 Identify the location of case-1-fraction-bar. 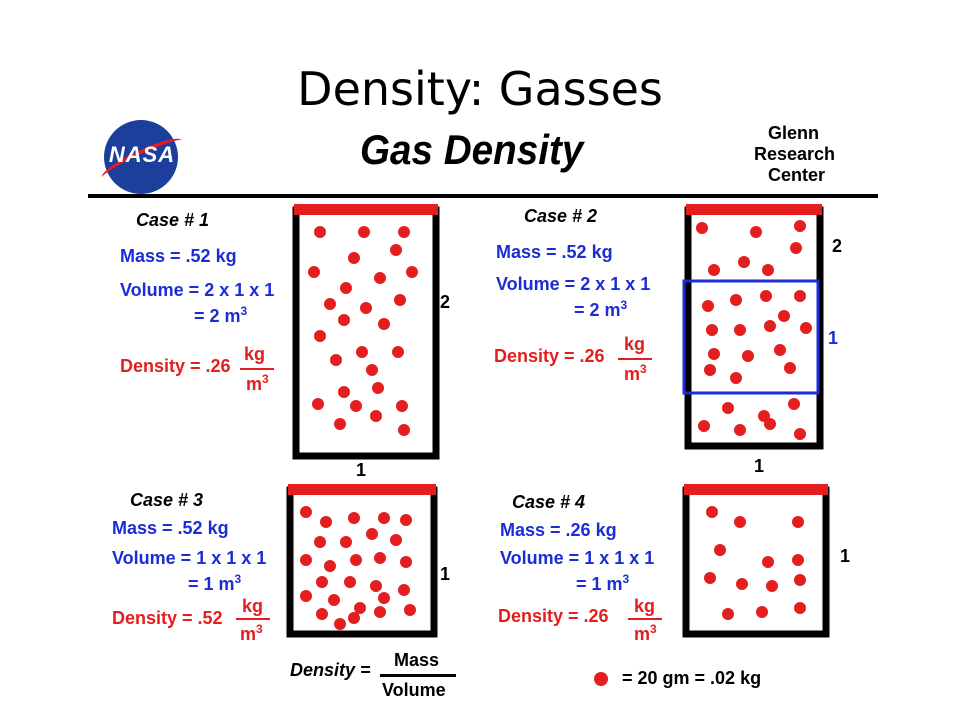
(257, 369).